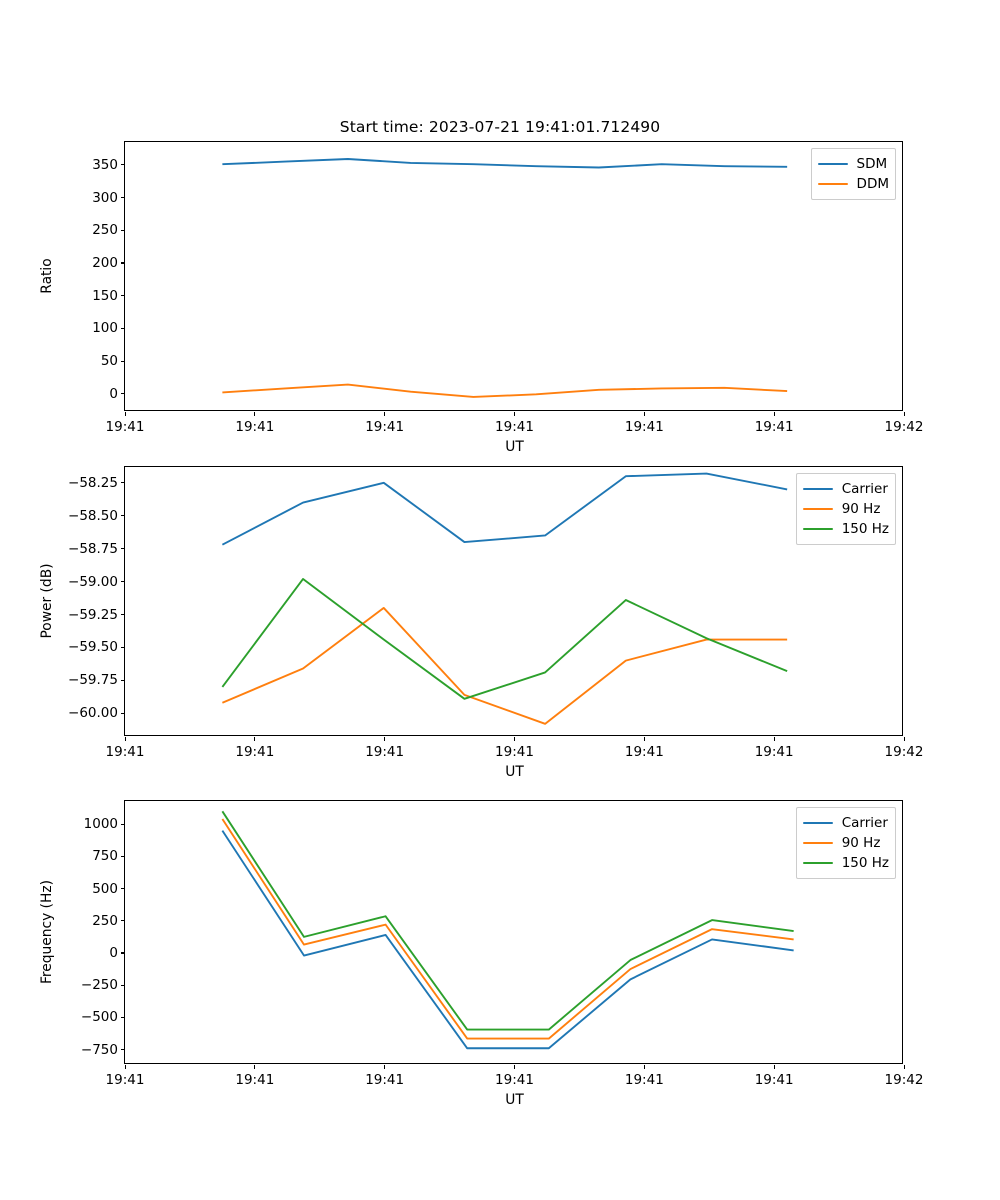 Image resolution: width=1000 pixels, height=1200 pixels. I want to click on legend: SDM DDM, so click(853, 174).